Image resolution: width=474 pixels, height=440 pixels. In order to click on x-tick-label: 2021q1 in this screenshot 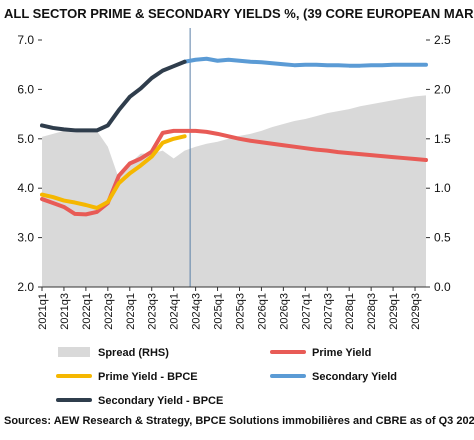, I will do `click(43, 311)`.